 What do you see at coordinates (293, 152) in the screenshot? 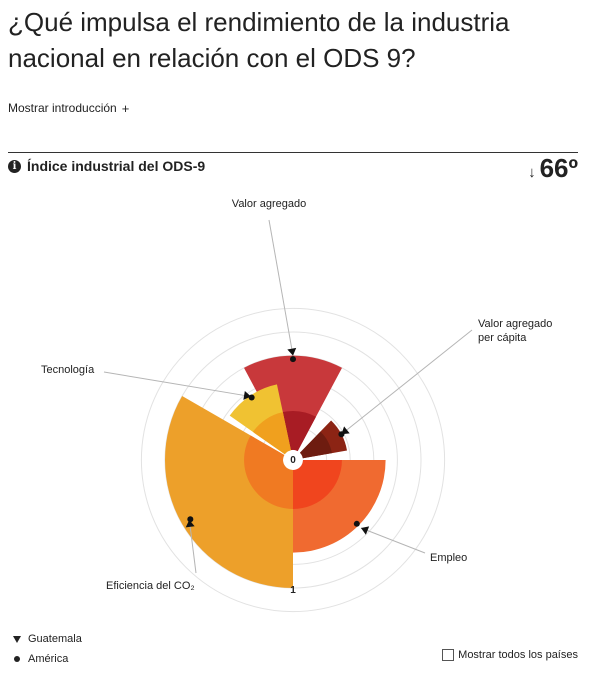
I see `section-divider` at bounding box center [293, 152].